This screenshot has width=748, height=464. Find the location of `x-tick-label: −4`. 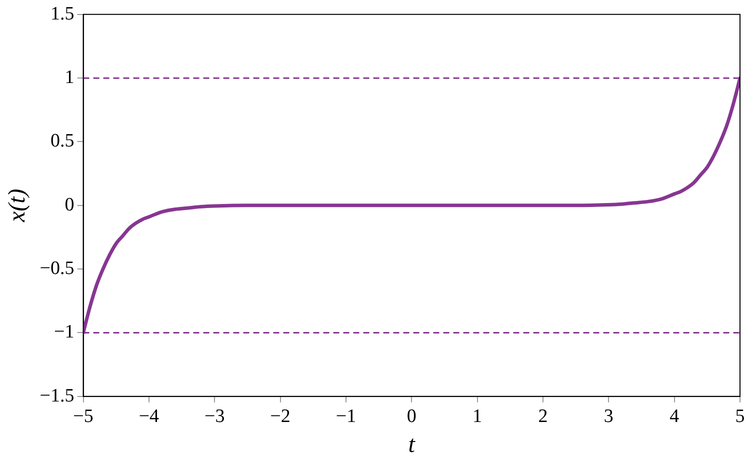

x-tick-label: −4 is located at coordinates (149, 416).